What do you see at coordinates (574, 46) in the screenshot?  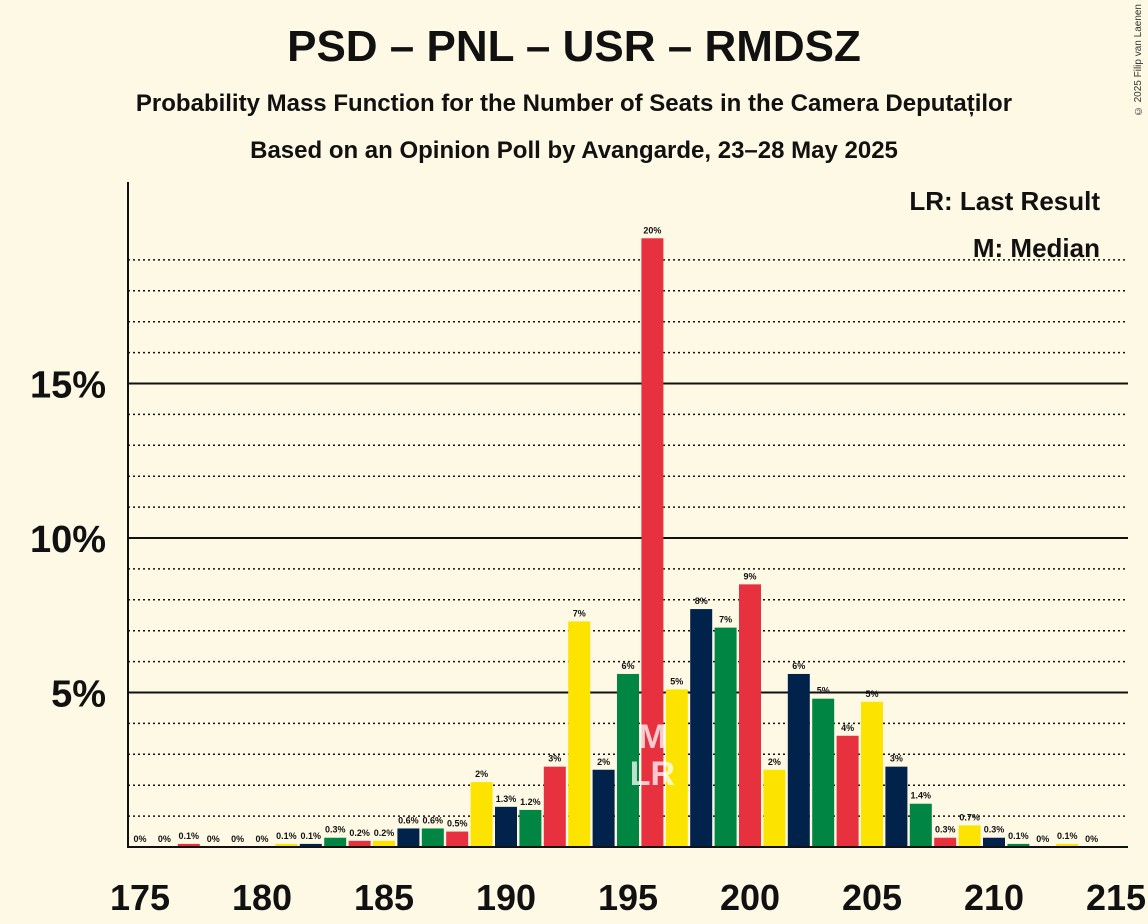 I see `chart-title: PSD – PNL – USR – RMDSZ` at bounding box center [574, 46].